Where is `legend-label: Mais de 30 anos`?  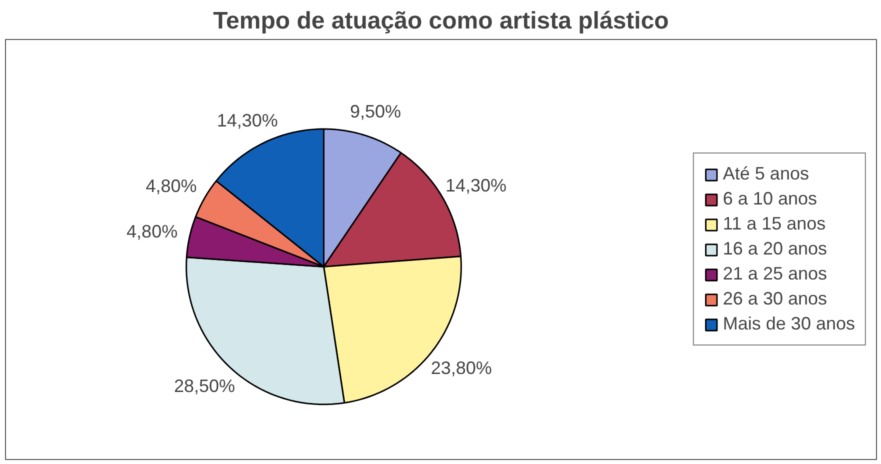
legend-label: Mais de 30 anos is located at coordinates (788, 324).